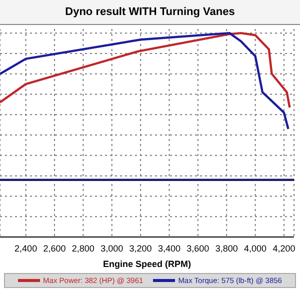 The width and height of the screenshot is (300, 300). I want to click on x-tick-label: 3,400, so click(169, 248).